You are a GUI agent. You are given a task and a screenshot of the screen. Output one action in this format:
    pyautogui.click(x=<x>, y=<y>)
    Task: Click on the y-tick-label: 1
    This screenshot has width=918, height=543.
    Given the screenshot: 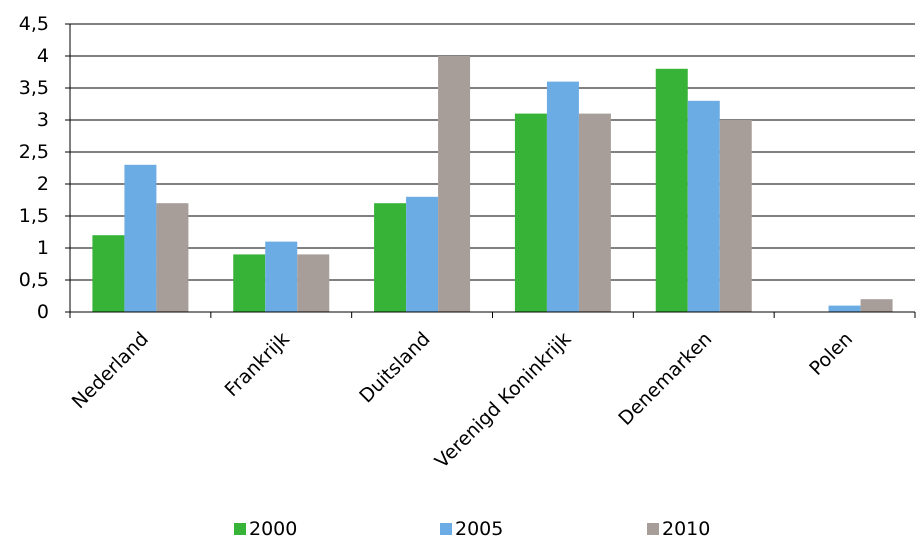 What is the action you would take?
    pyautogui.click(x=43, y=248)
    